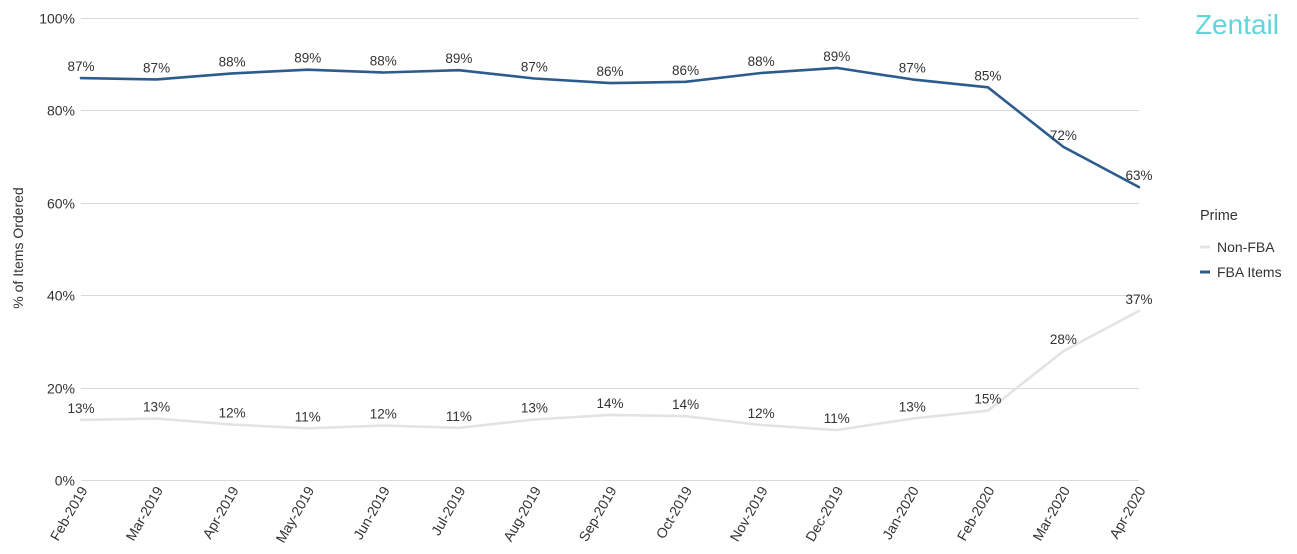  Describe the element at coordinates (900, 512) in the screenshot. I see `x-tick-label: Jan-2020` at that location.